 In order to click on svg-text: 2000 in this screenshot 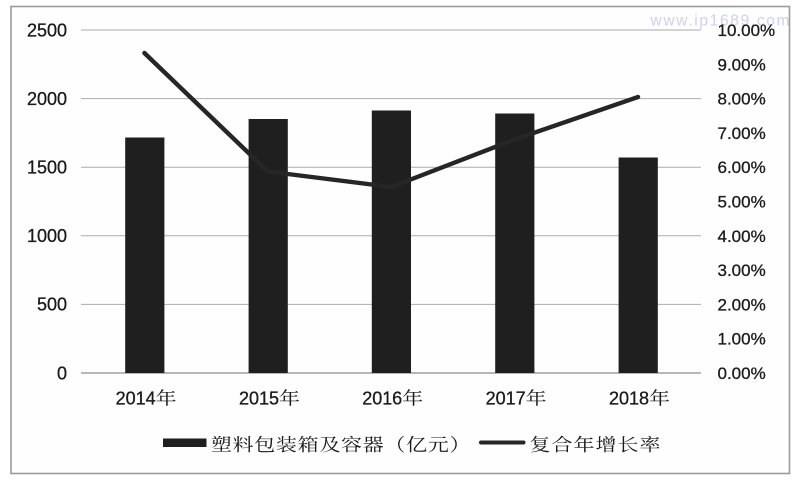, I will do `click(47, 99)`.